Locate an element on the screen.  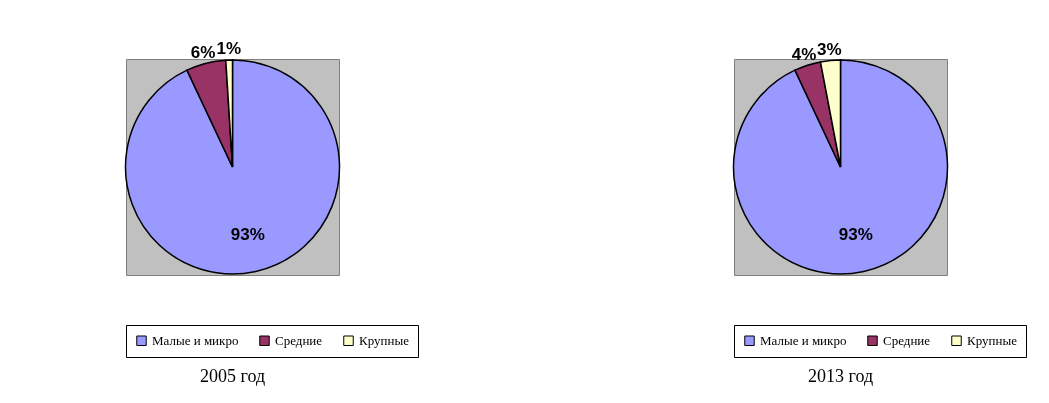
data-label: 3% is located at coordinates (829, 49).